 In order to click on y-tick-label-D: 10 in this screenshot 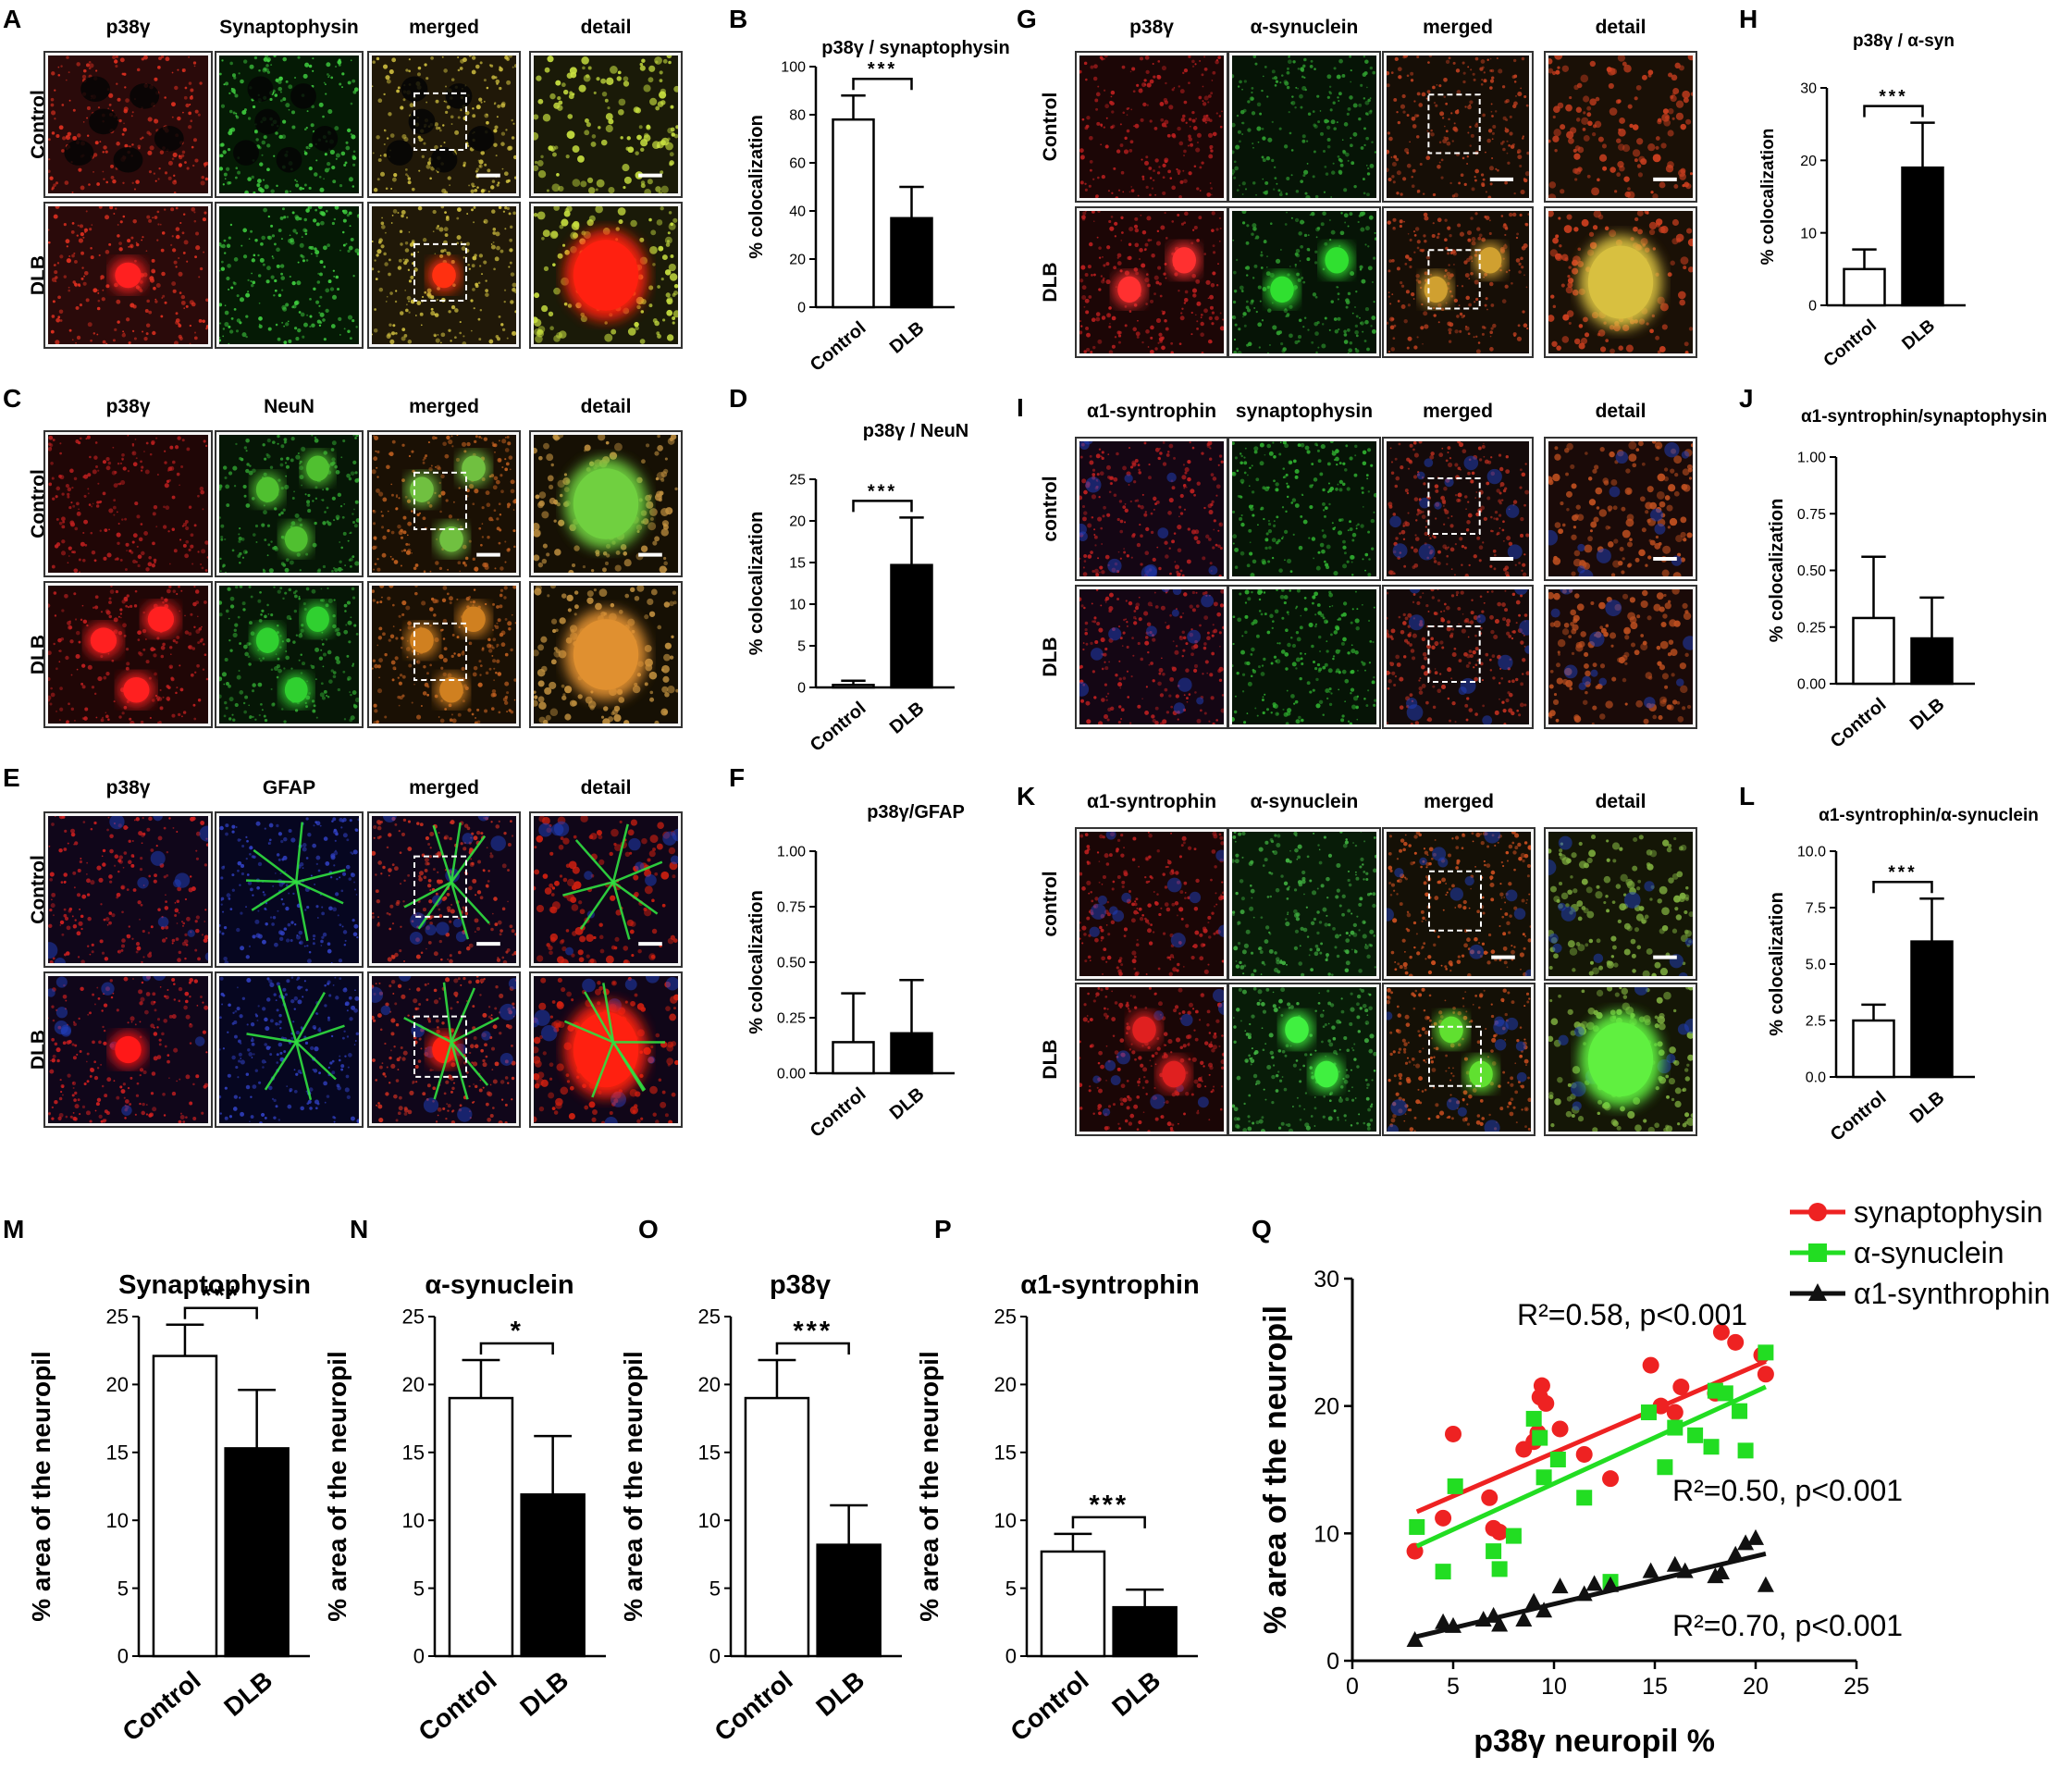, I will do `click(798, 605)`.